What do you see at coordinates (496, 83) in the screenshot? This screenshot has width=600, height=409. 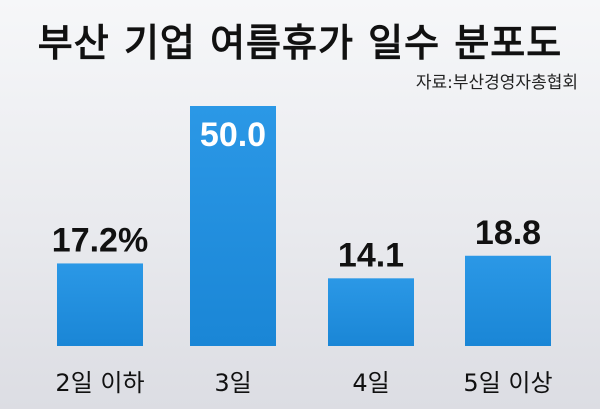 I see `chart-source: 자료:부산경영자총협회` at bounding box center [496, 83].